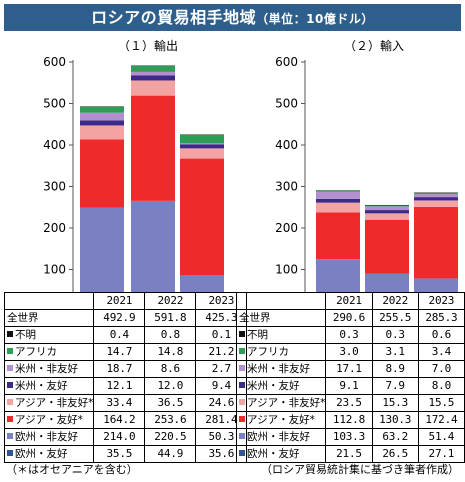 This screenshot has width=465, height=482. What do you see at coordinates (395, 352) in the screenshot?
I see `import-value-1-2022: 3.1` at bounding box center [395, 352].